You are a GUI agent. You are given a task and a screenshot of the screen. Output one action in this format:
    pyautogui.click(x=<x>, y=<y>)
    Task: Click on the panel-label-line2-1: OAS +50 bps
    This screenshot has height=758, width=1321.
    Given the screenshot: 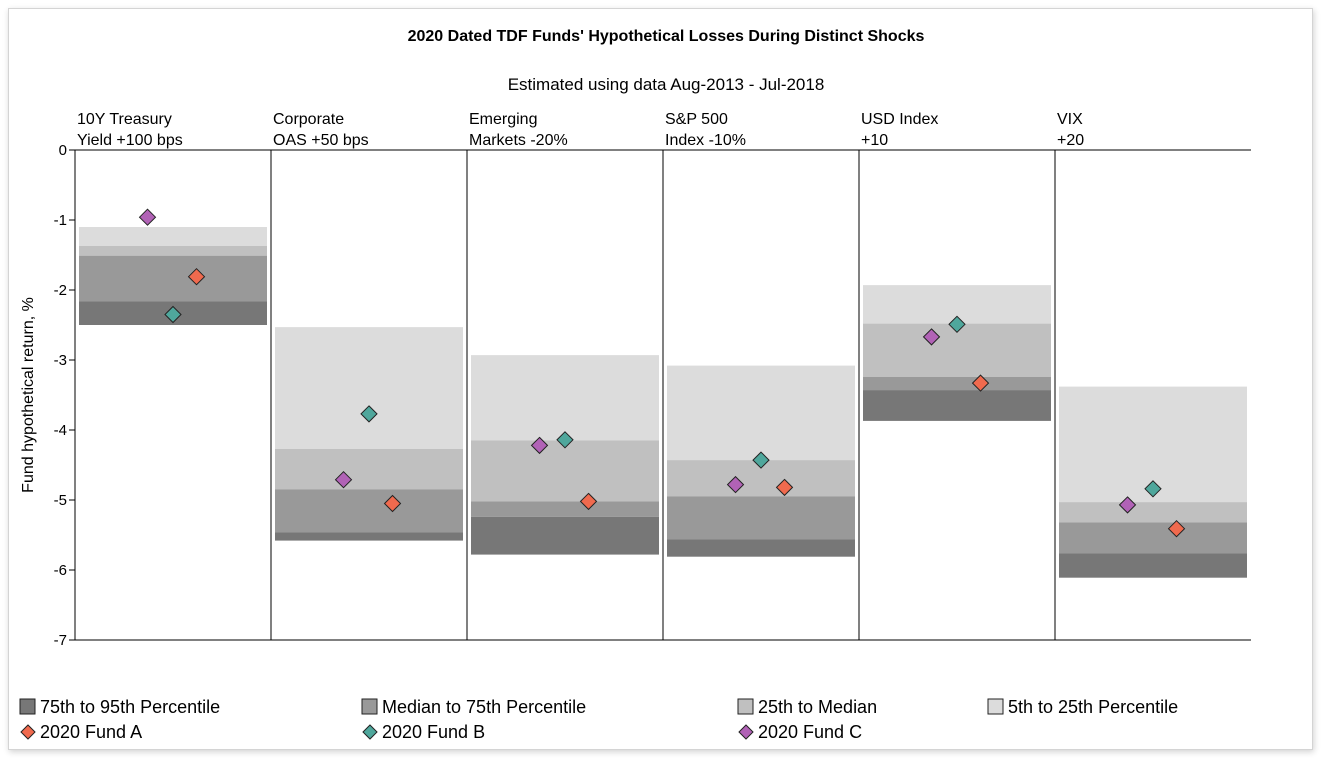 What is the action you would take?
    pyautogui.click(x=321, y=140)
    